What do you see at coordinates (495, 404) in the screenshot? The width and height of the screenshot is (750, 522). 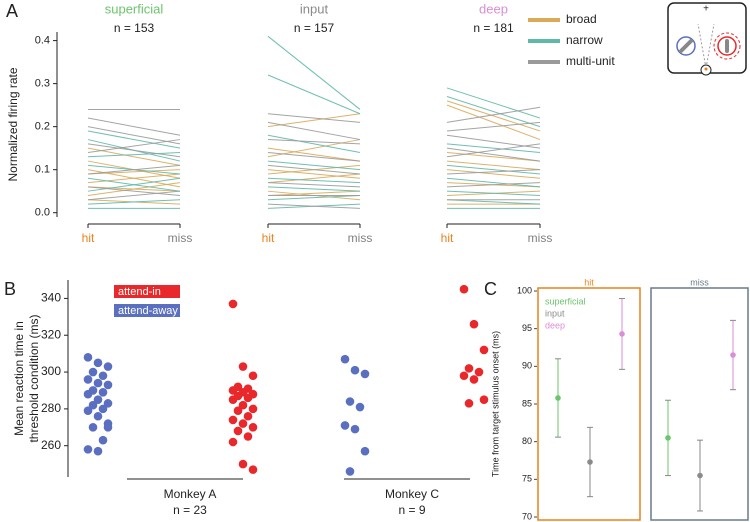 I see `y-axis-label: Time from target stimulus onset (ms)` at bounding box center [495, 404].